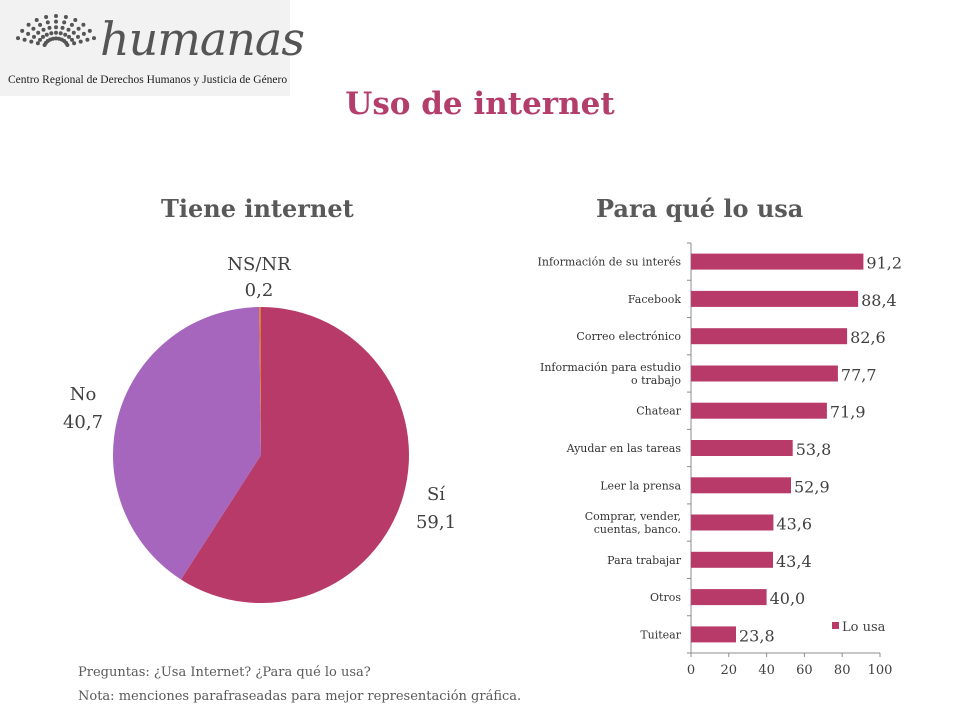  I want to click on category-label: Leer la prensa, so click(640, 485).